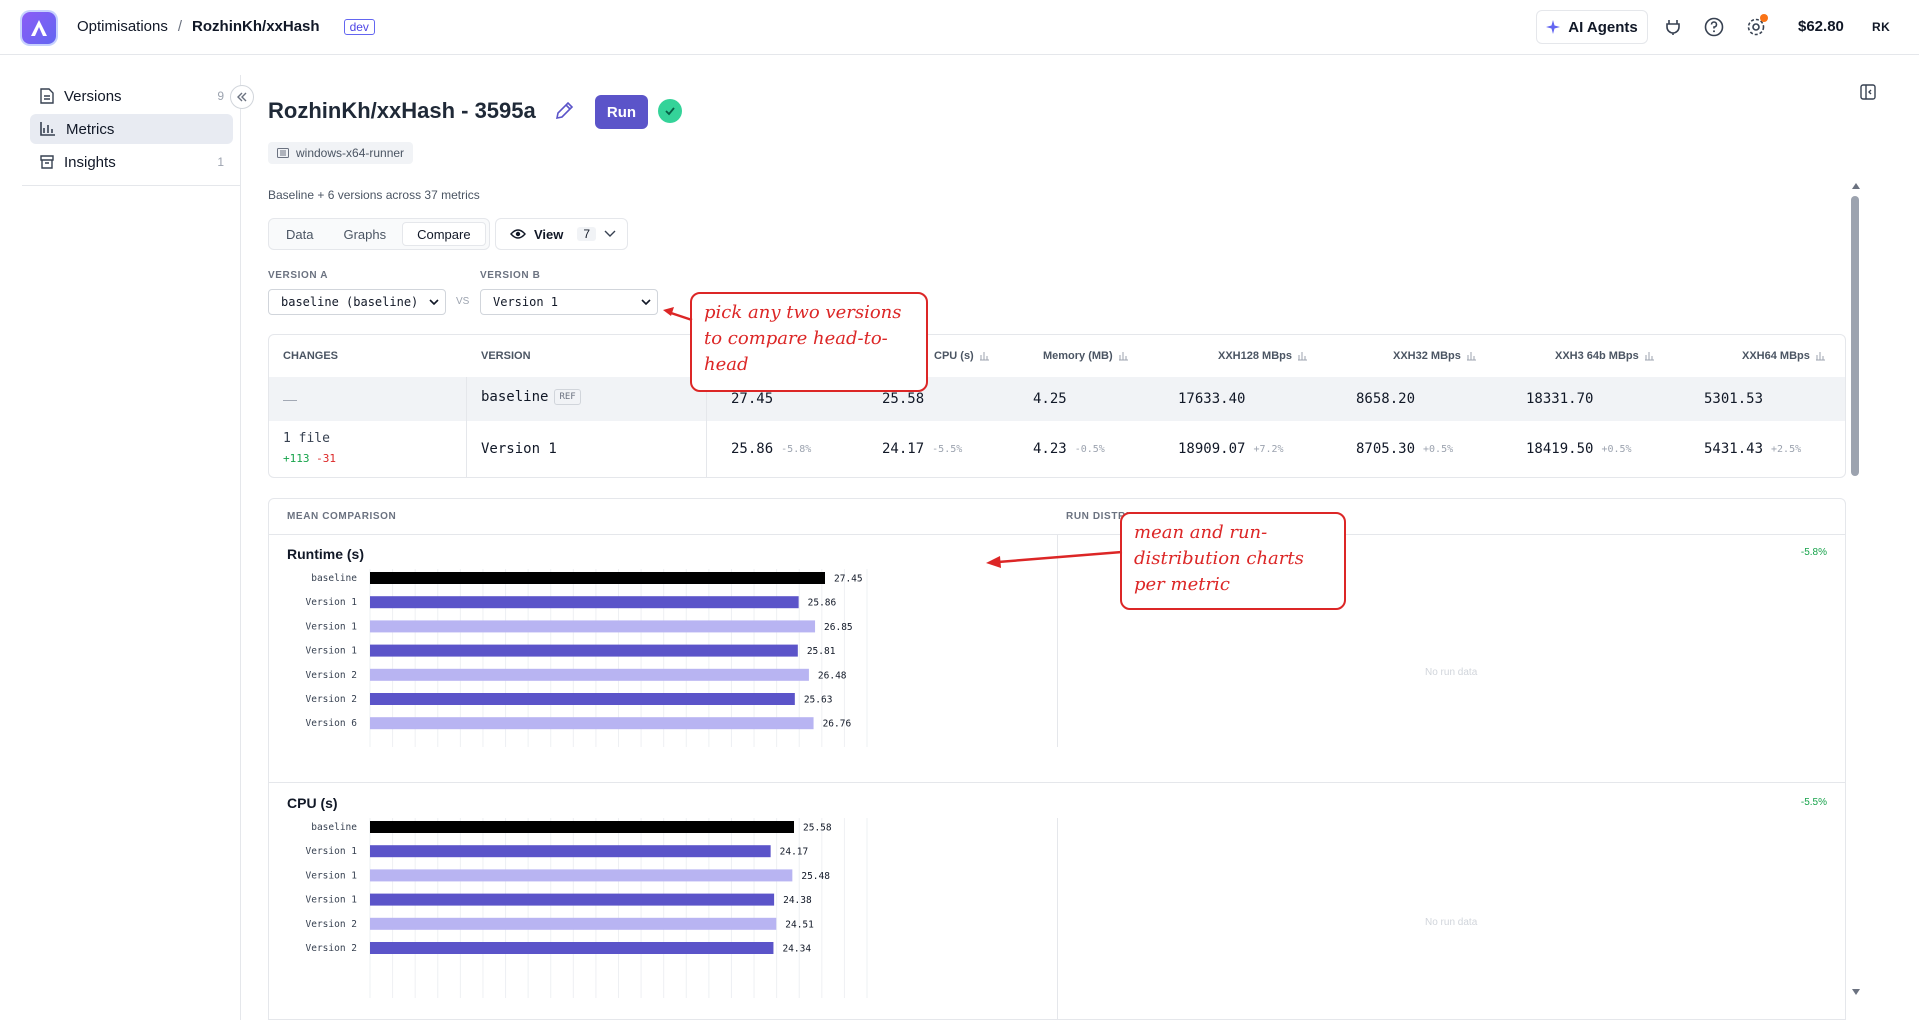  Describe the element at coordinates (1212, 399) in the screenshot. I see `xxh128-value: 17633.40` at that location.